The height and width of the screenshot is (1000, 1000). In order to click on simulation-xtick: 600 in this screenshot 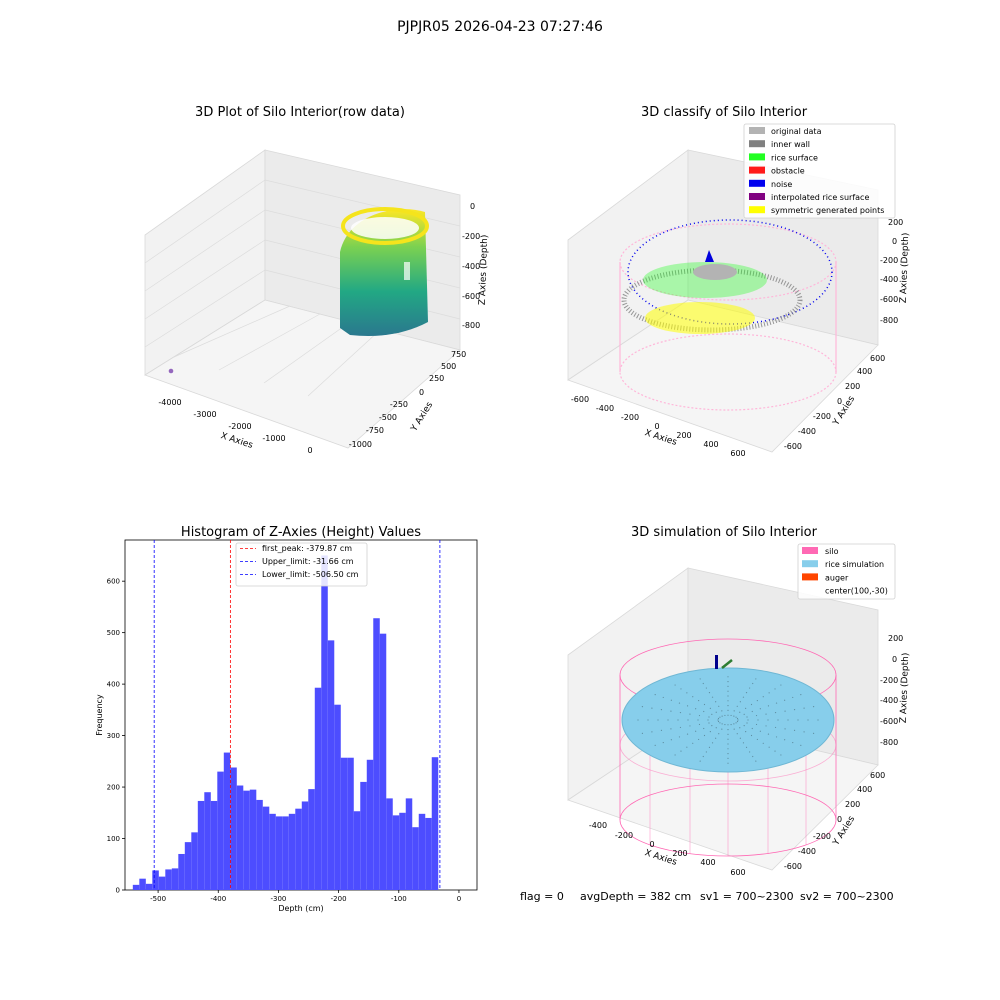, I will do `click(737, 872)`.